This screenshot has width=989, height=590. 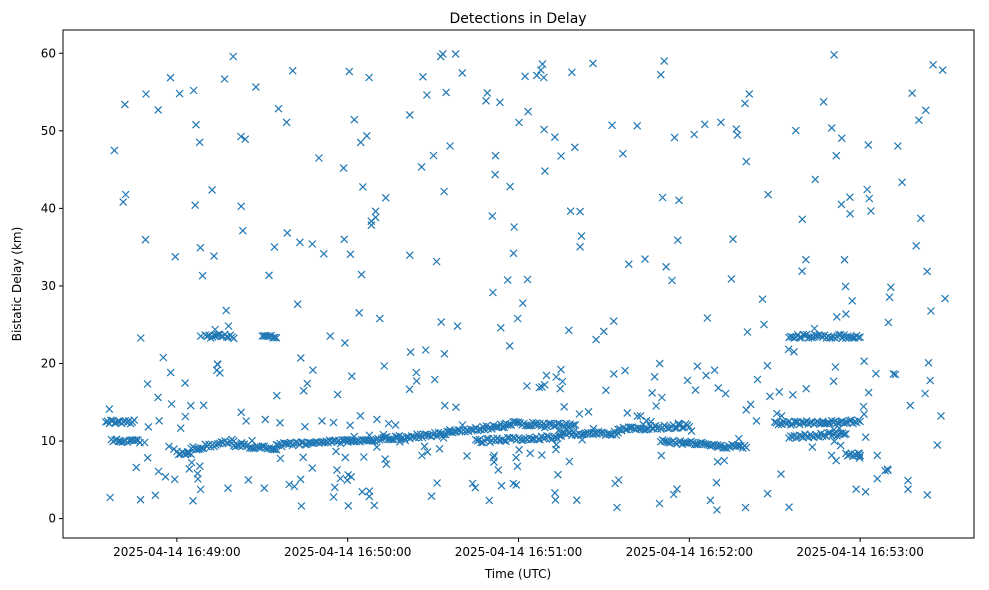 What do you see at coordinates (48, 363) in the screenshot?
I see `y-tick-label: 20` at bounding box center [48, 363].